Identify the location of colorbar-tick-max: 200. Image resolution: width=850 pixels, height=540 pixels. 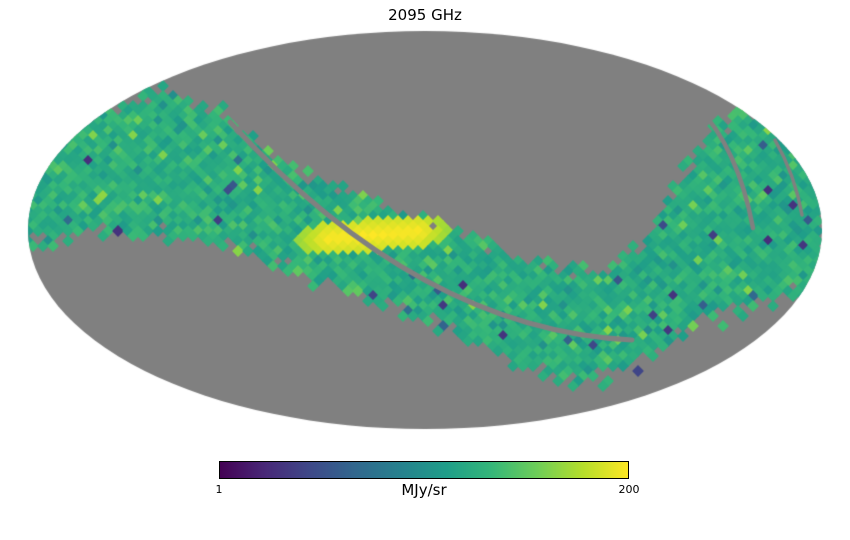
(629, 489).